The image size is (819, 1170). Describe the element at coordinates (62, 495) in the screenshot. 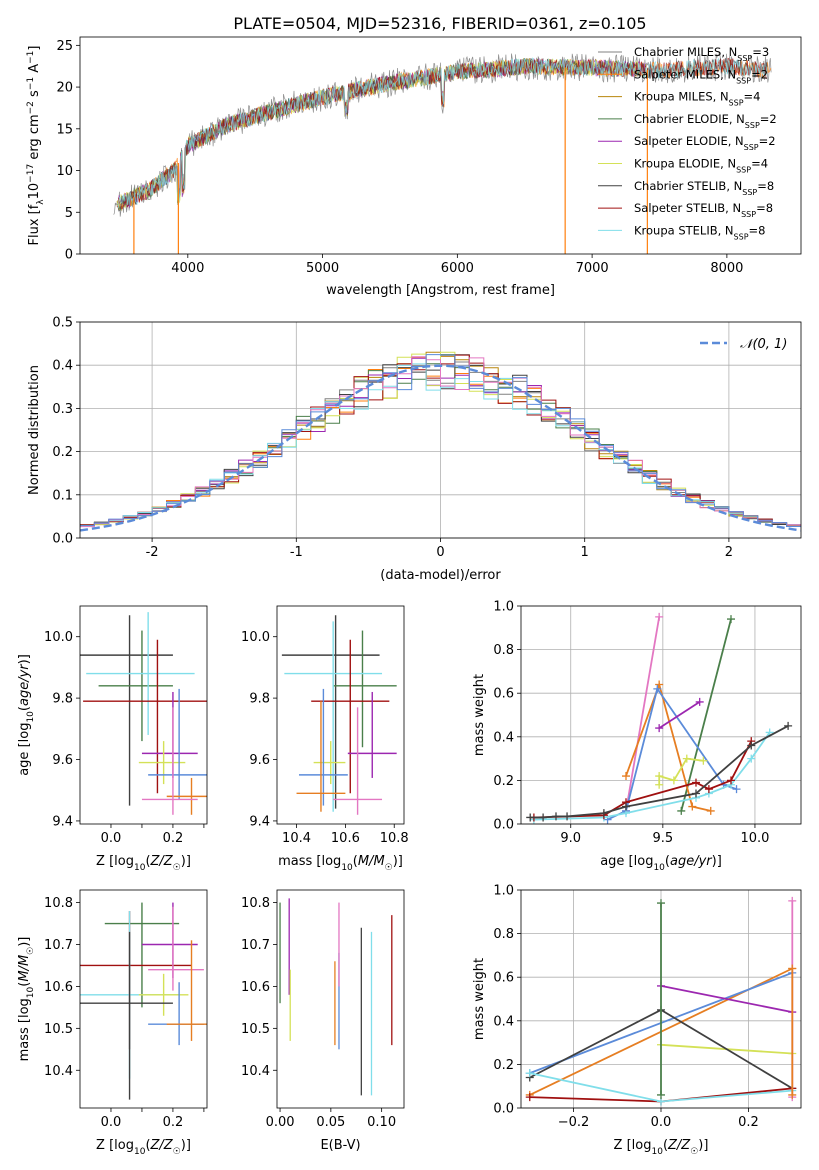

I see `y-tick-label: 0.1` at that location.